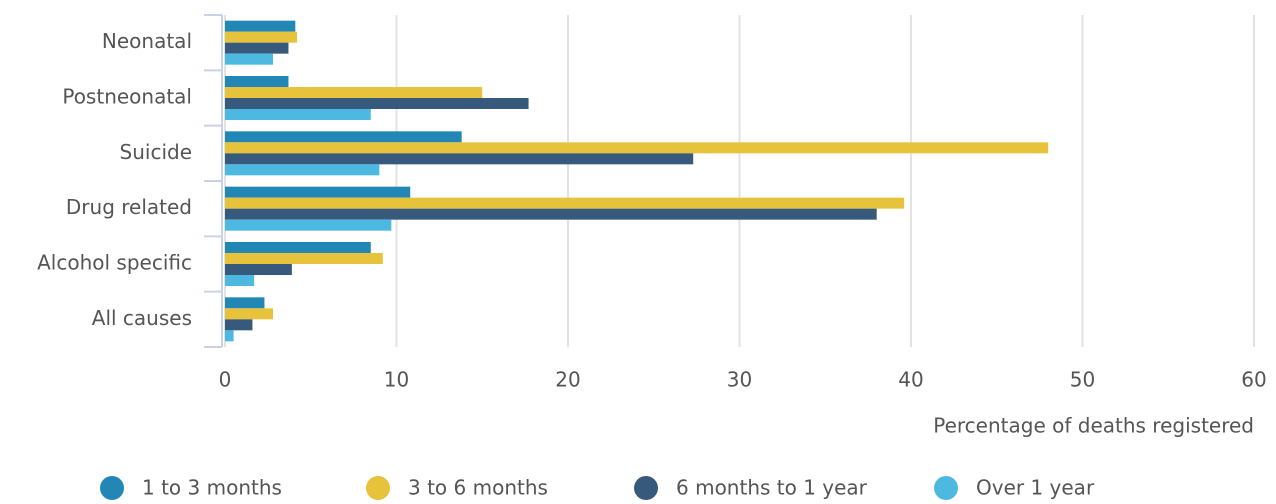 The height and width of the screenshot is (504, 1276). I want to click on y-tick-label: Alcohol specific, so click(114, 263).